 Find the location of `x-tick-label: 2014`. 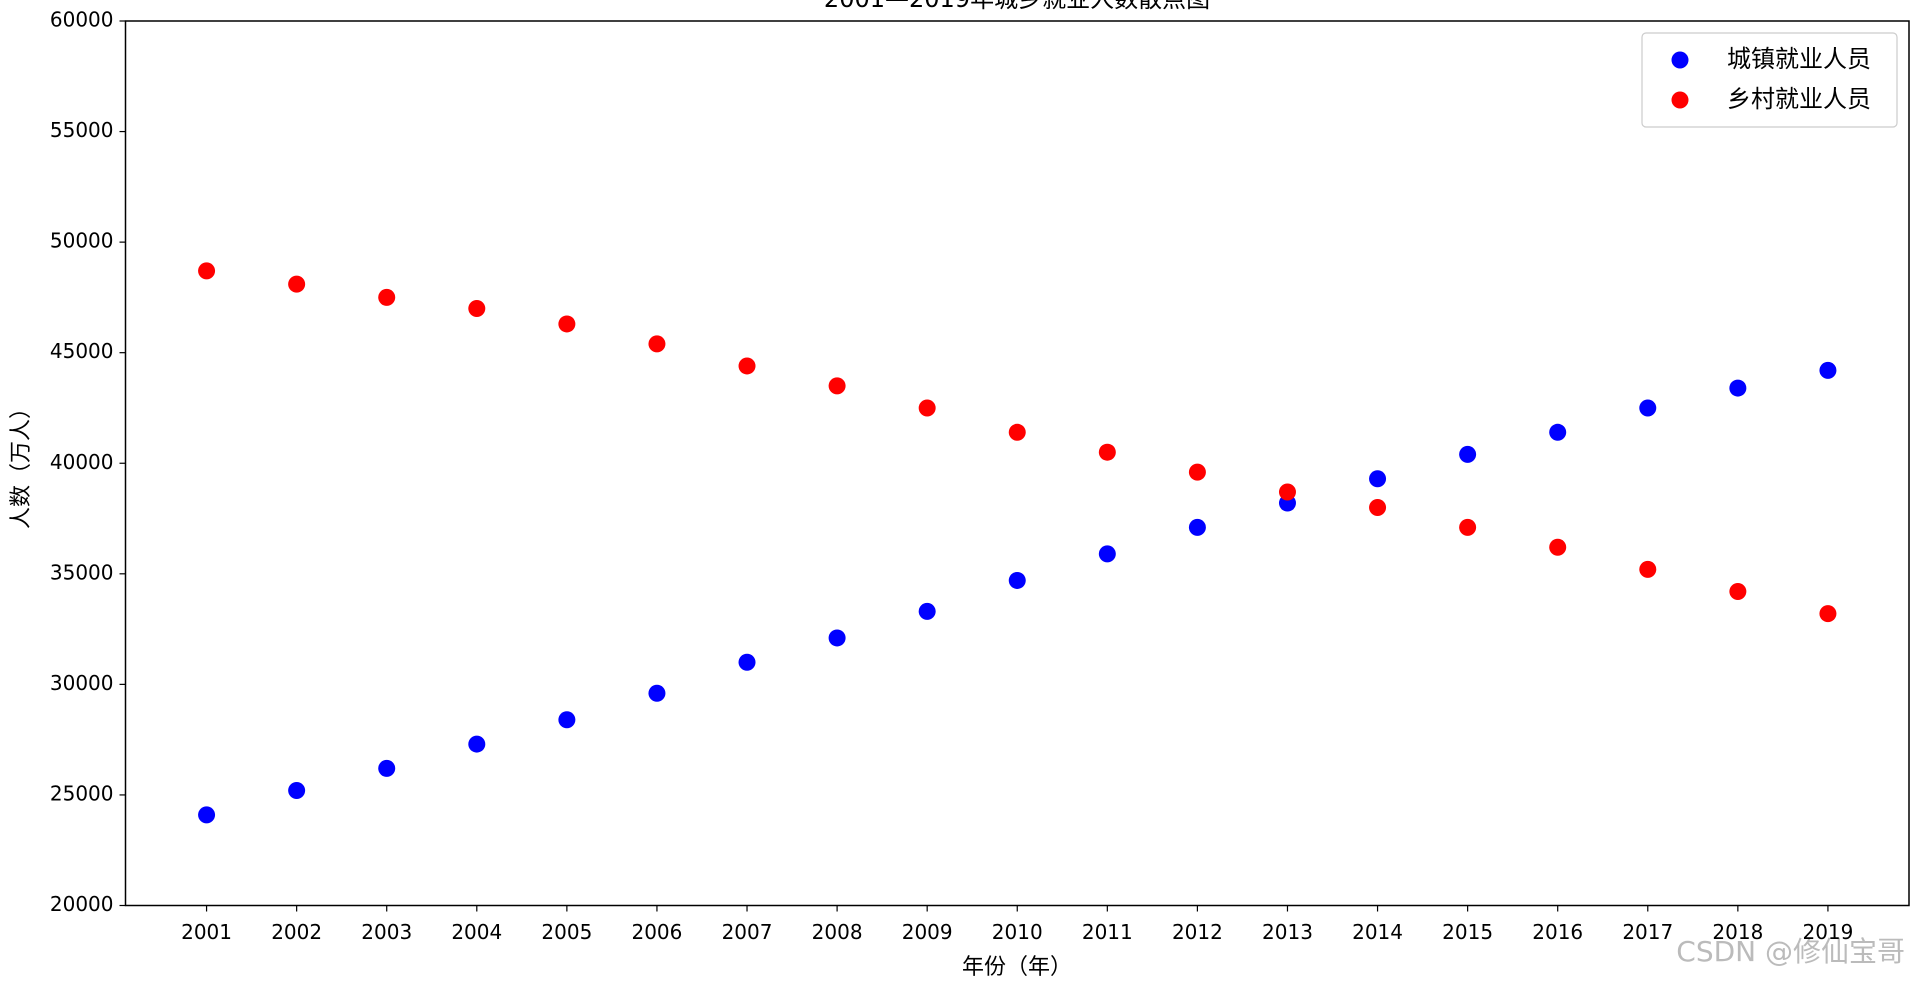

x-tick-label: 2014 is located at coordinates (1377, 932).